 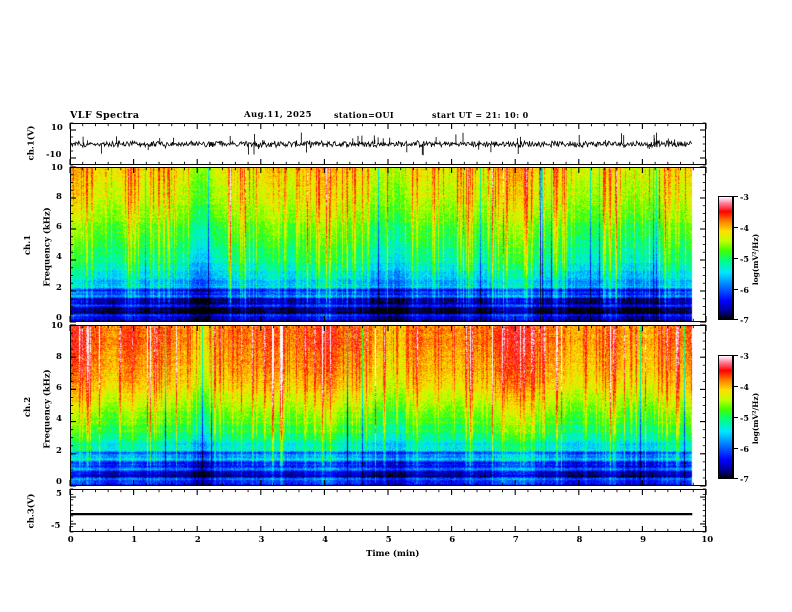 What do you see at coordinates (744, 290) in the screenshot?
I see `colorbar-ch1-label-6: -6` at bounding box center [744, 290].